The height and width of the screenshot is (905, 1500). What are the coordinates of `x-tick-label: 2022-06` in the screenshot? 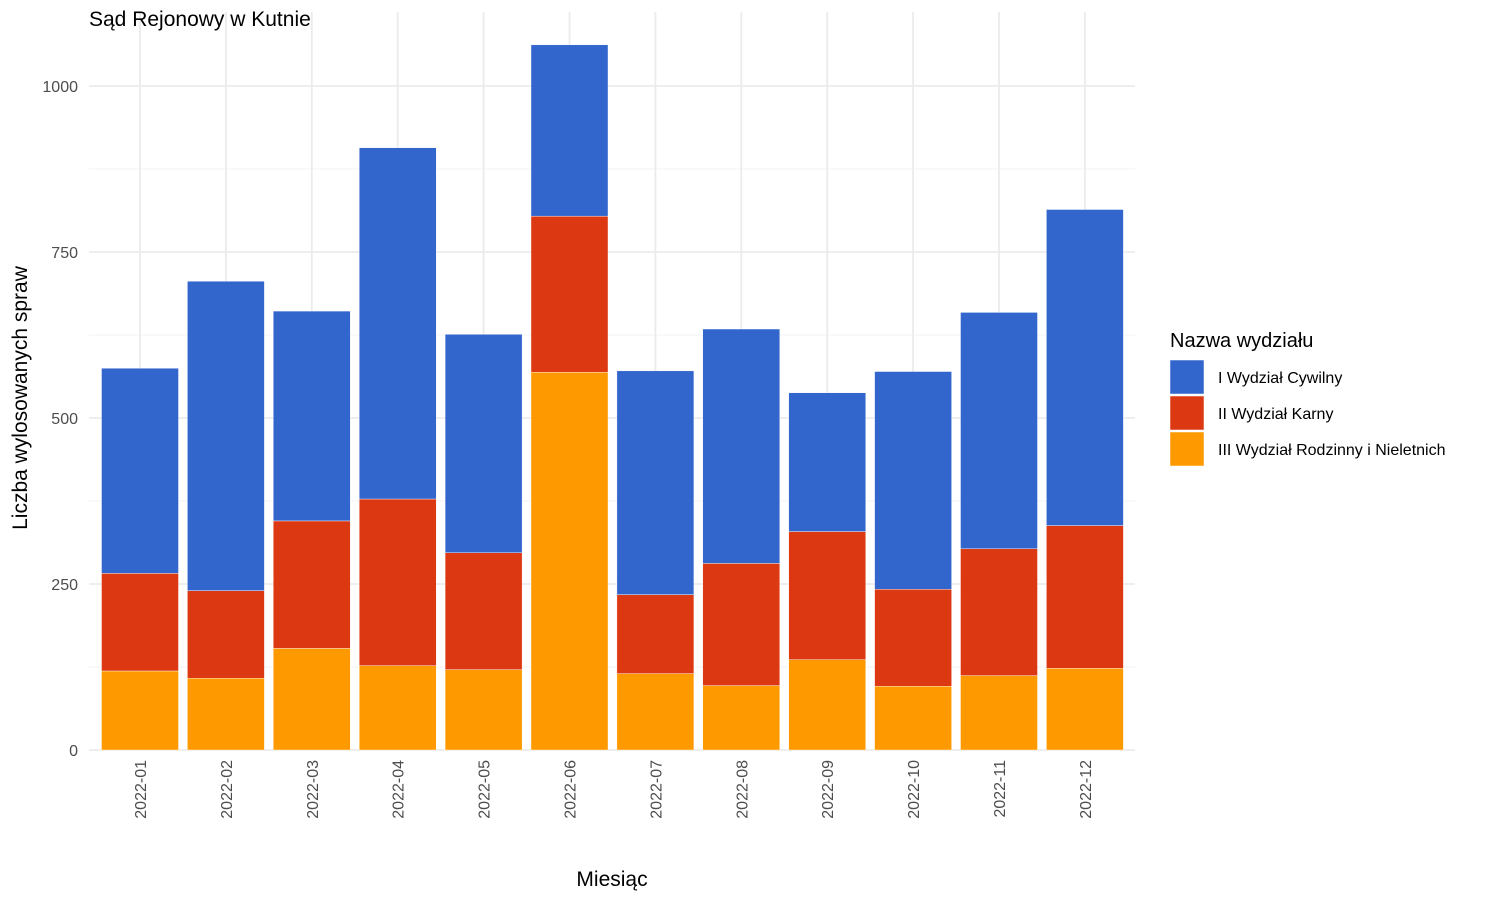 It's located at (571, 789).